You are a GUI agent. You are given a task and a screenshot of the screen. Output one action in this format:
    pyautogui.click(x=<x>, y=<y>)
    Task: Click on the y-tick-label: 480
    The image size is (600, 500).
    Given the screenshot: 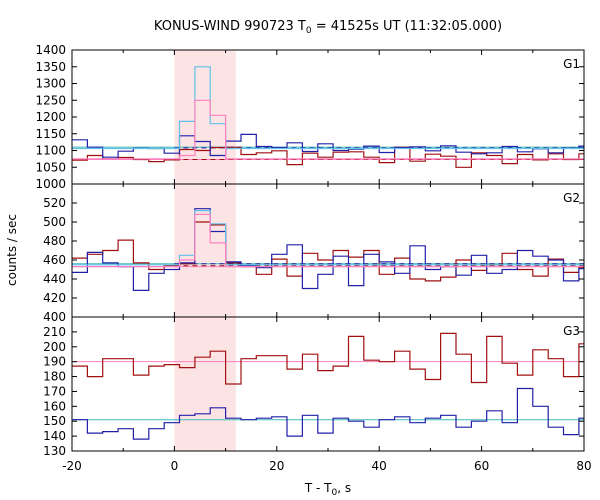 What is the action you would take?
    pyautogui.click(x=54, y=241)
    